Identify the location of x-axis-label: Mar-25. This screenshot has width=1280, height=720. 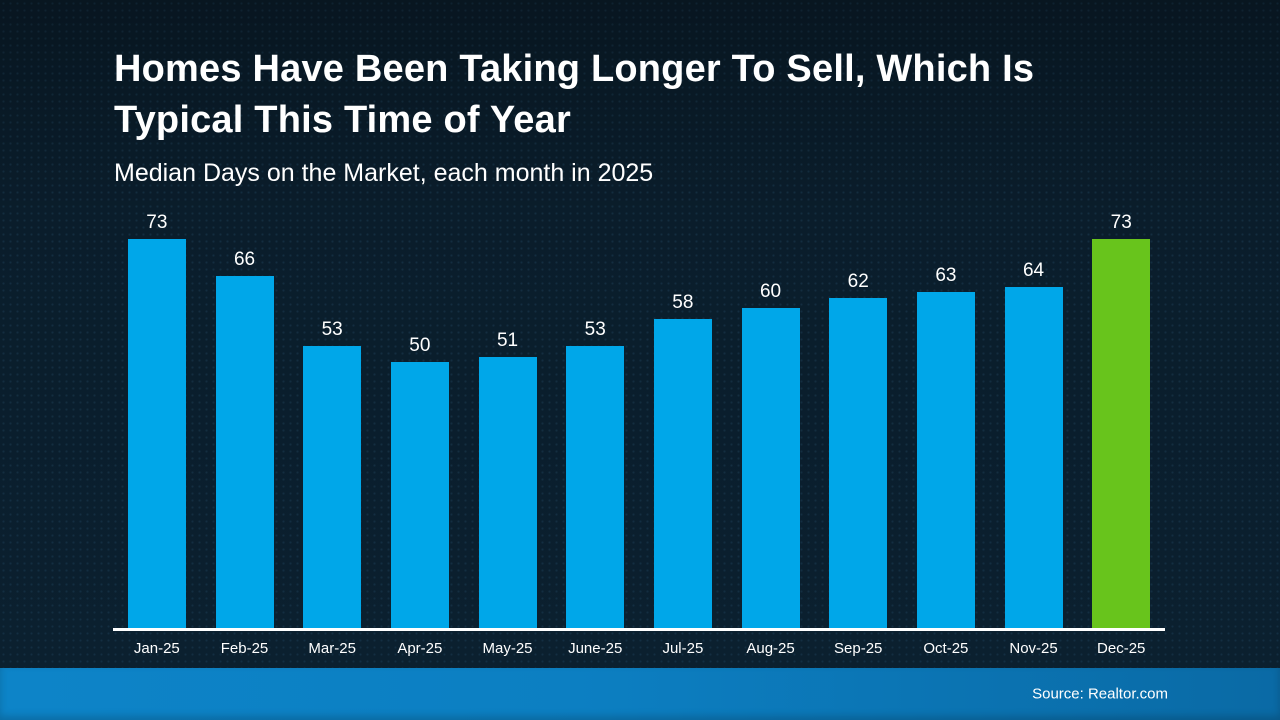
(332, 648).